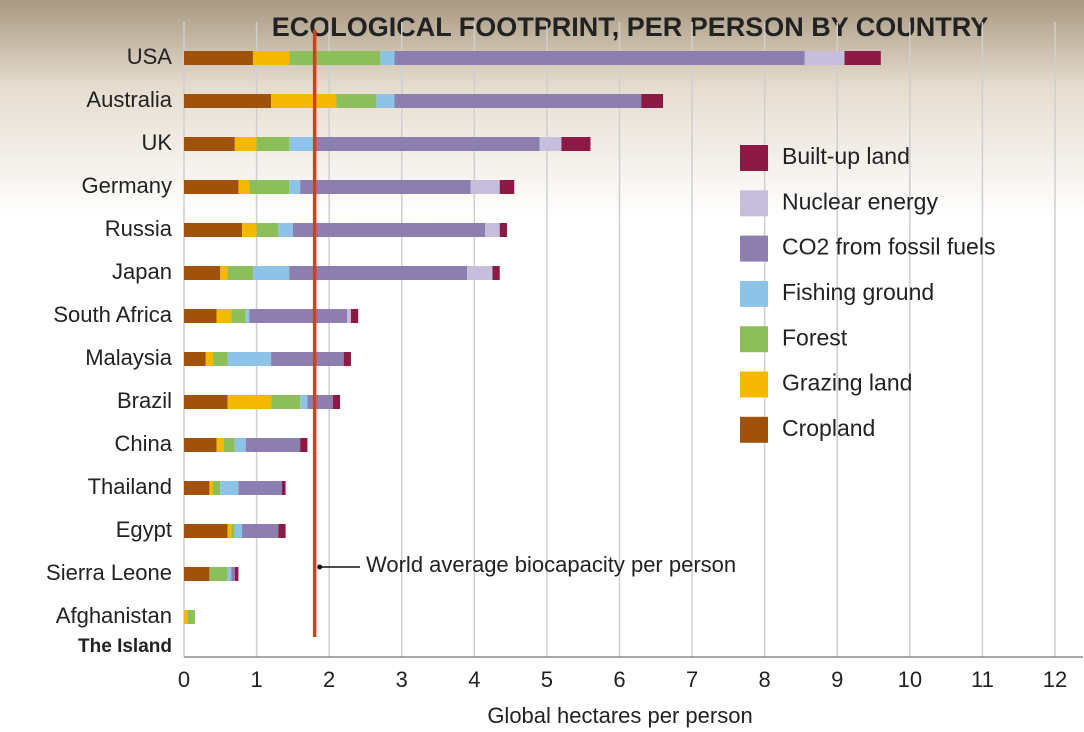 The width and height of the screenshot is (1084, 732). I want to click on x-tick-label: 10, so click(910, 679).